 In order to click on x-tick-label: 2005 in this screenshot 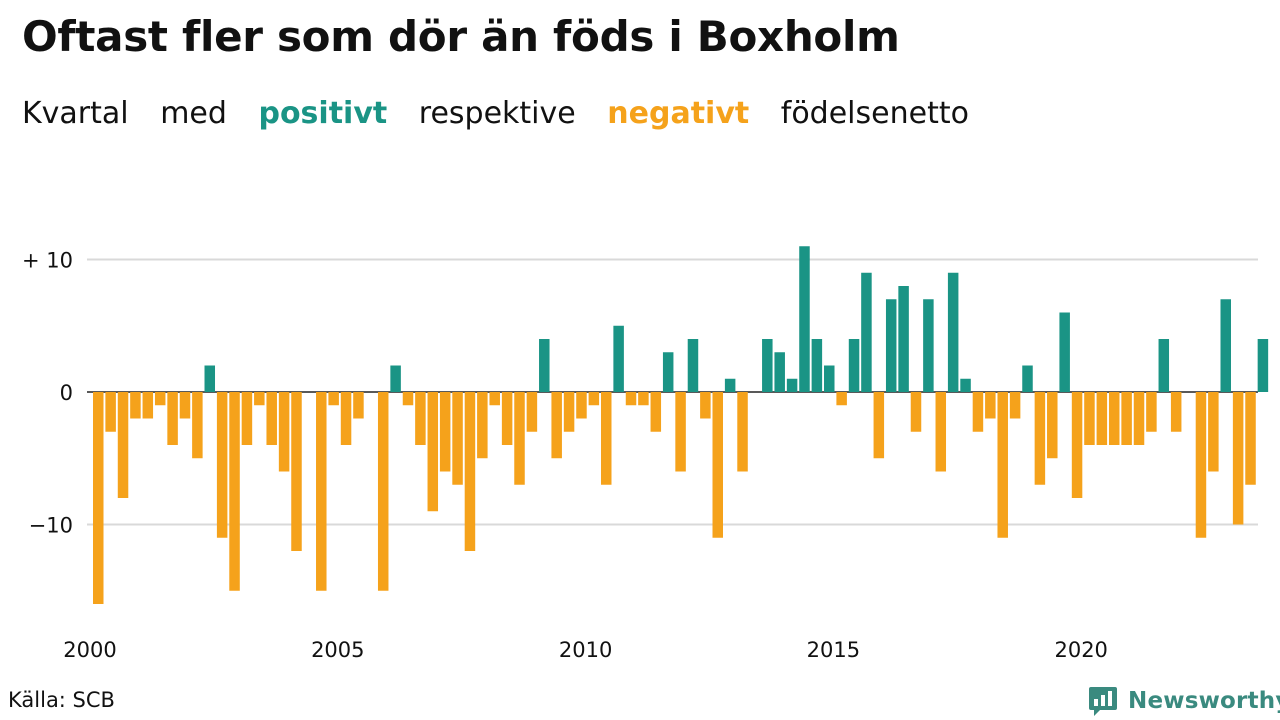, I will do `click(337, 650)`.